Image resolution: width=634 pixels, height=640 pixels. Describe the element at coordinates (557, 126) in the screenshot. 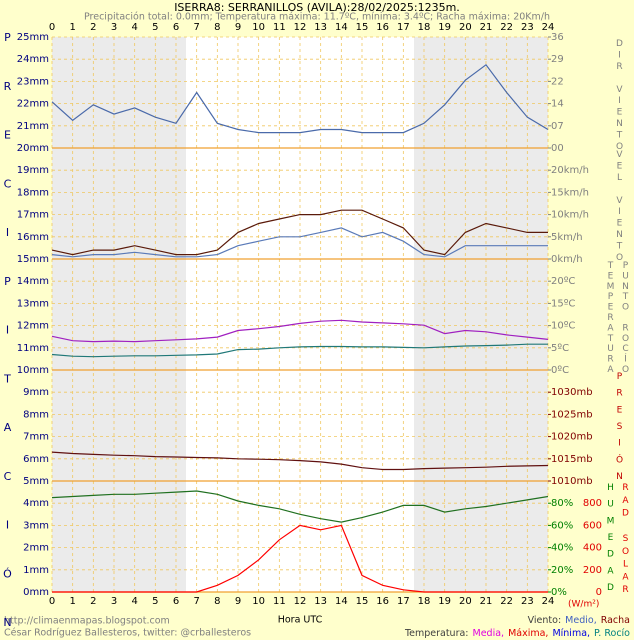

I see `y-tick-label: 07` at that location.